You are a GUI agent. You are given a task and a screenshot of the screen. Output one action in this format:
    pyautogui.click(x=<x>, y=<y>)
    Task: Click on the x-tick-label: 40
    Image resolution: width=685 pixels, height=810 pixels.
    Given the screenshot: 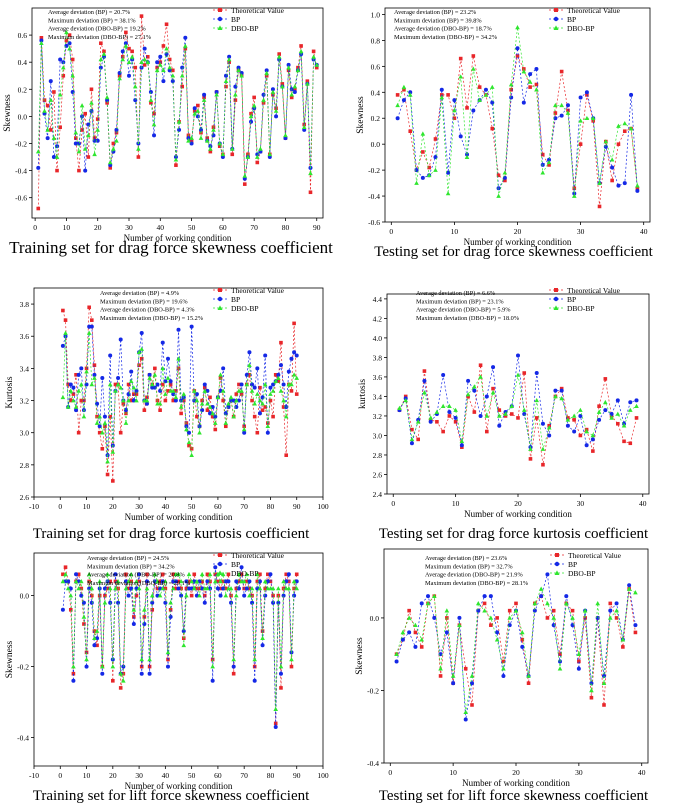 What is the action you would take?
    pyautogui.click(x=644, y=231)
    